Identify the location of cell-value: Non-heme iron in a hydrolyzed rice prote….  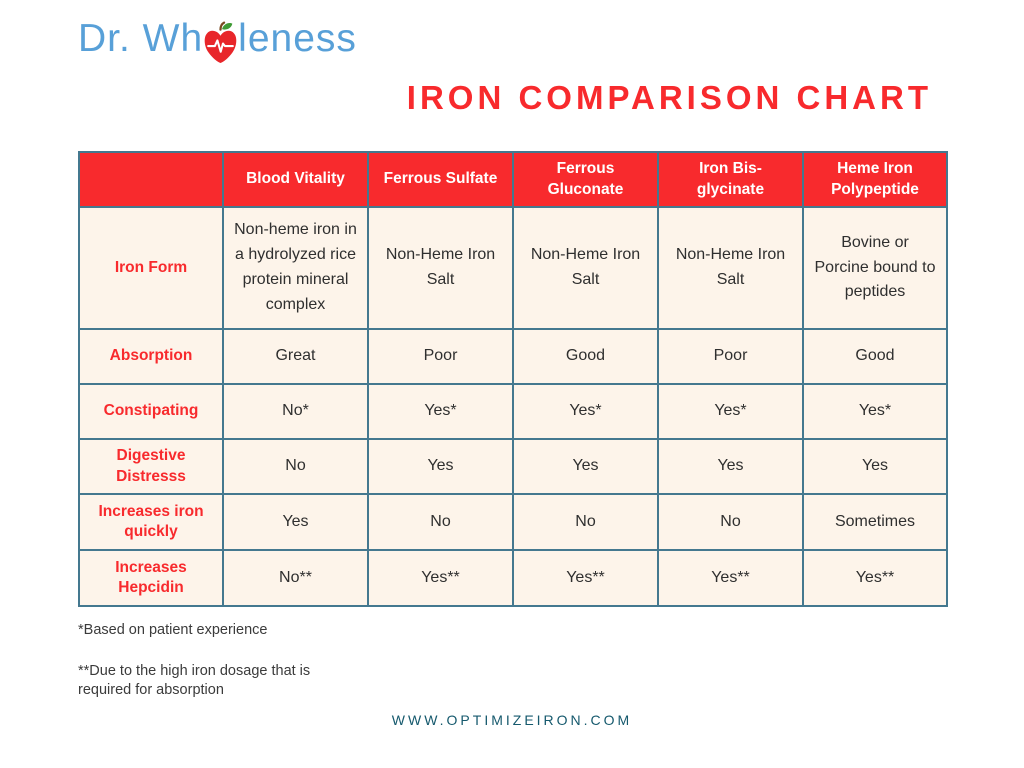
(295, 268).